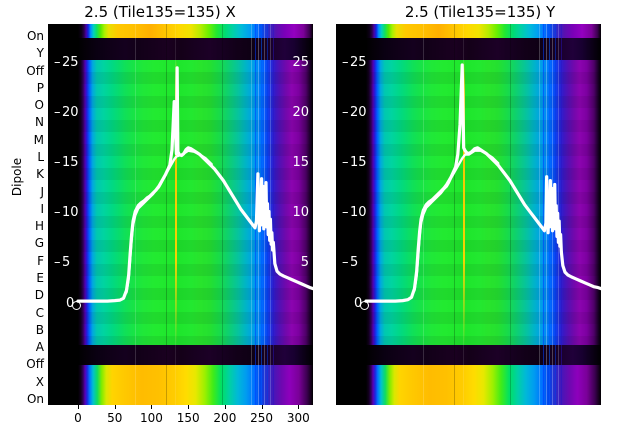 Image resolution: width=640 pixels, height=440 pixels. What do you see at coordinates (40, 278) in the screenshot?
I see `categorical-tick-left-14: E` at bounding box center [40, 278].